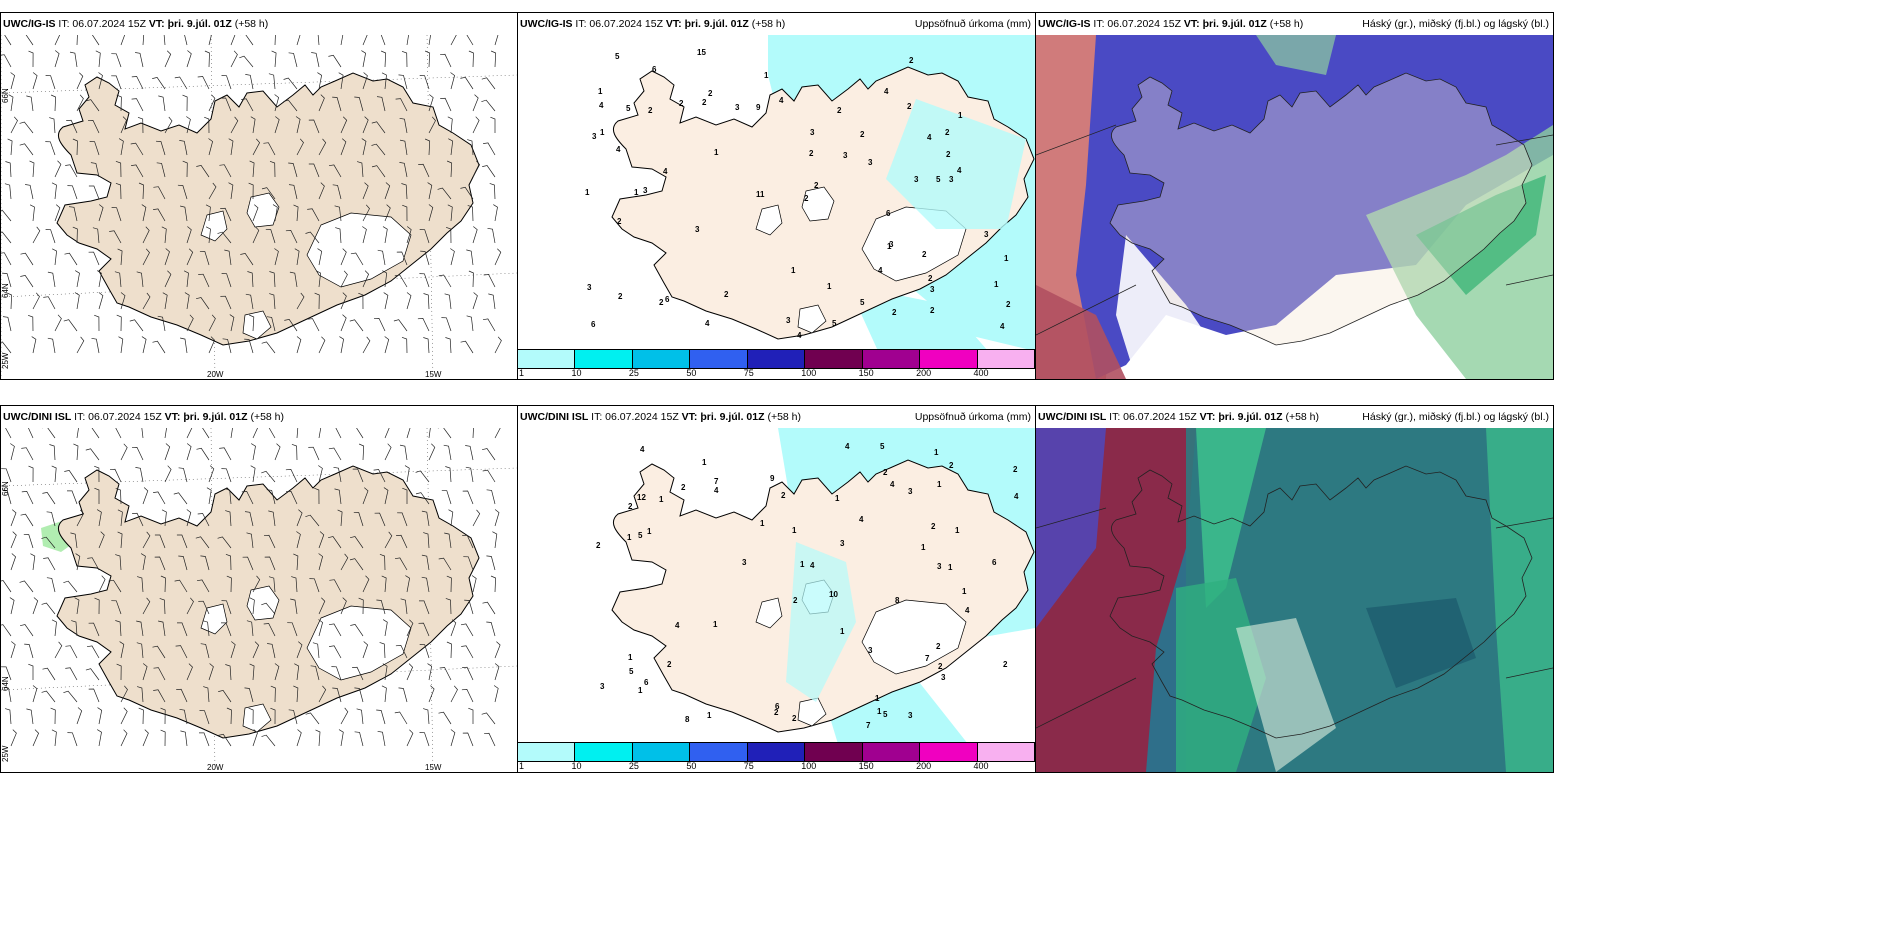 The width and height of the screenshot is (1900, 950). Describe the element at coordinates (522, 373) in the screenshot. I see `legend-tick: 1` at that location.